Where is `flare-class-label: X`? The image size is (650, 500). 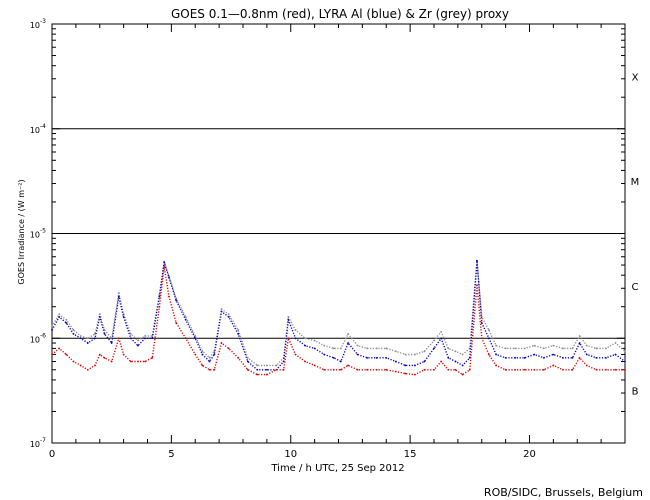 flare-class-label: X is located at coordinates (635, 77).